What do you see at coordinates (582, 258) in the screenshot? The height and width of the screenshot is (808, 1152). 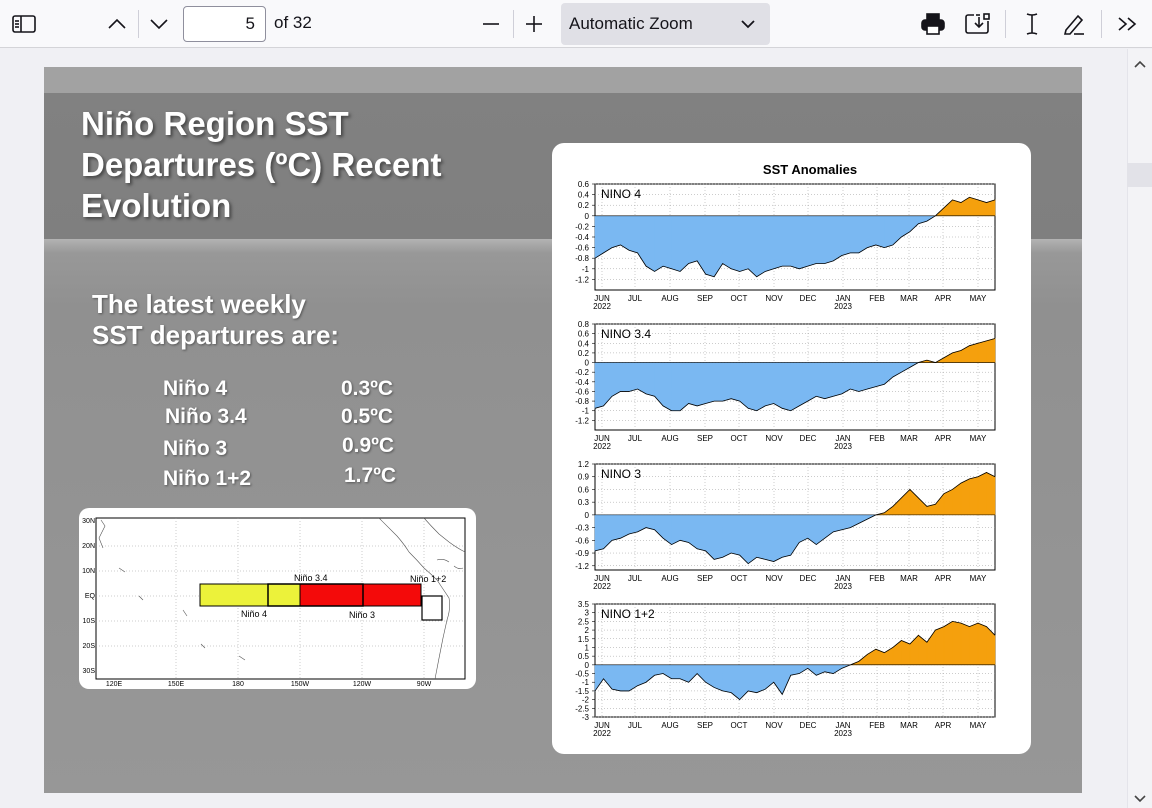 I see `y-tick-label: -0.8` at bounding box center [582, 258].